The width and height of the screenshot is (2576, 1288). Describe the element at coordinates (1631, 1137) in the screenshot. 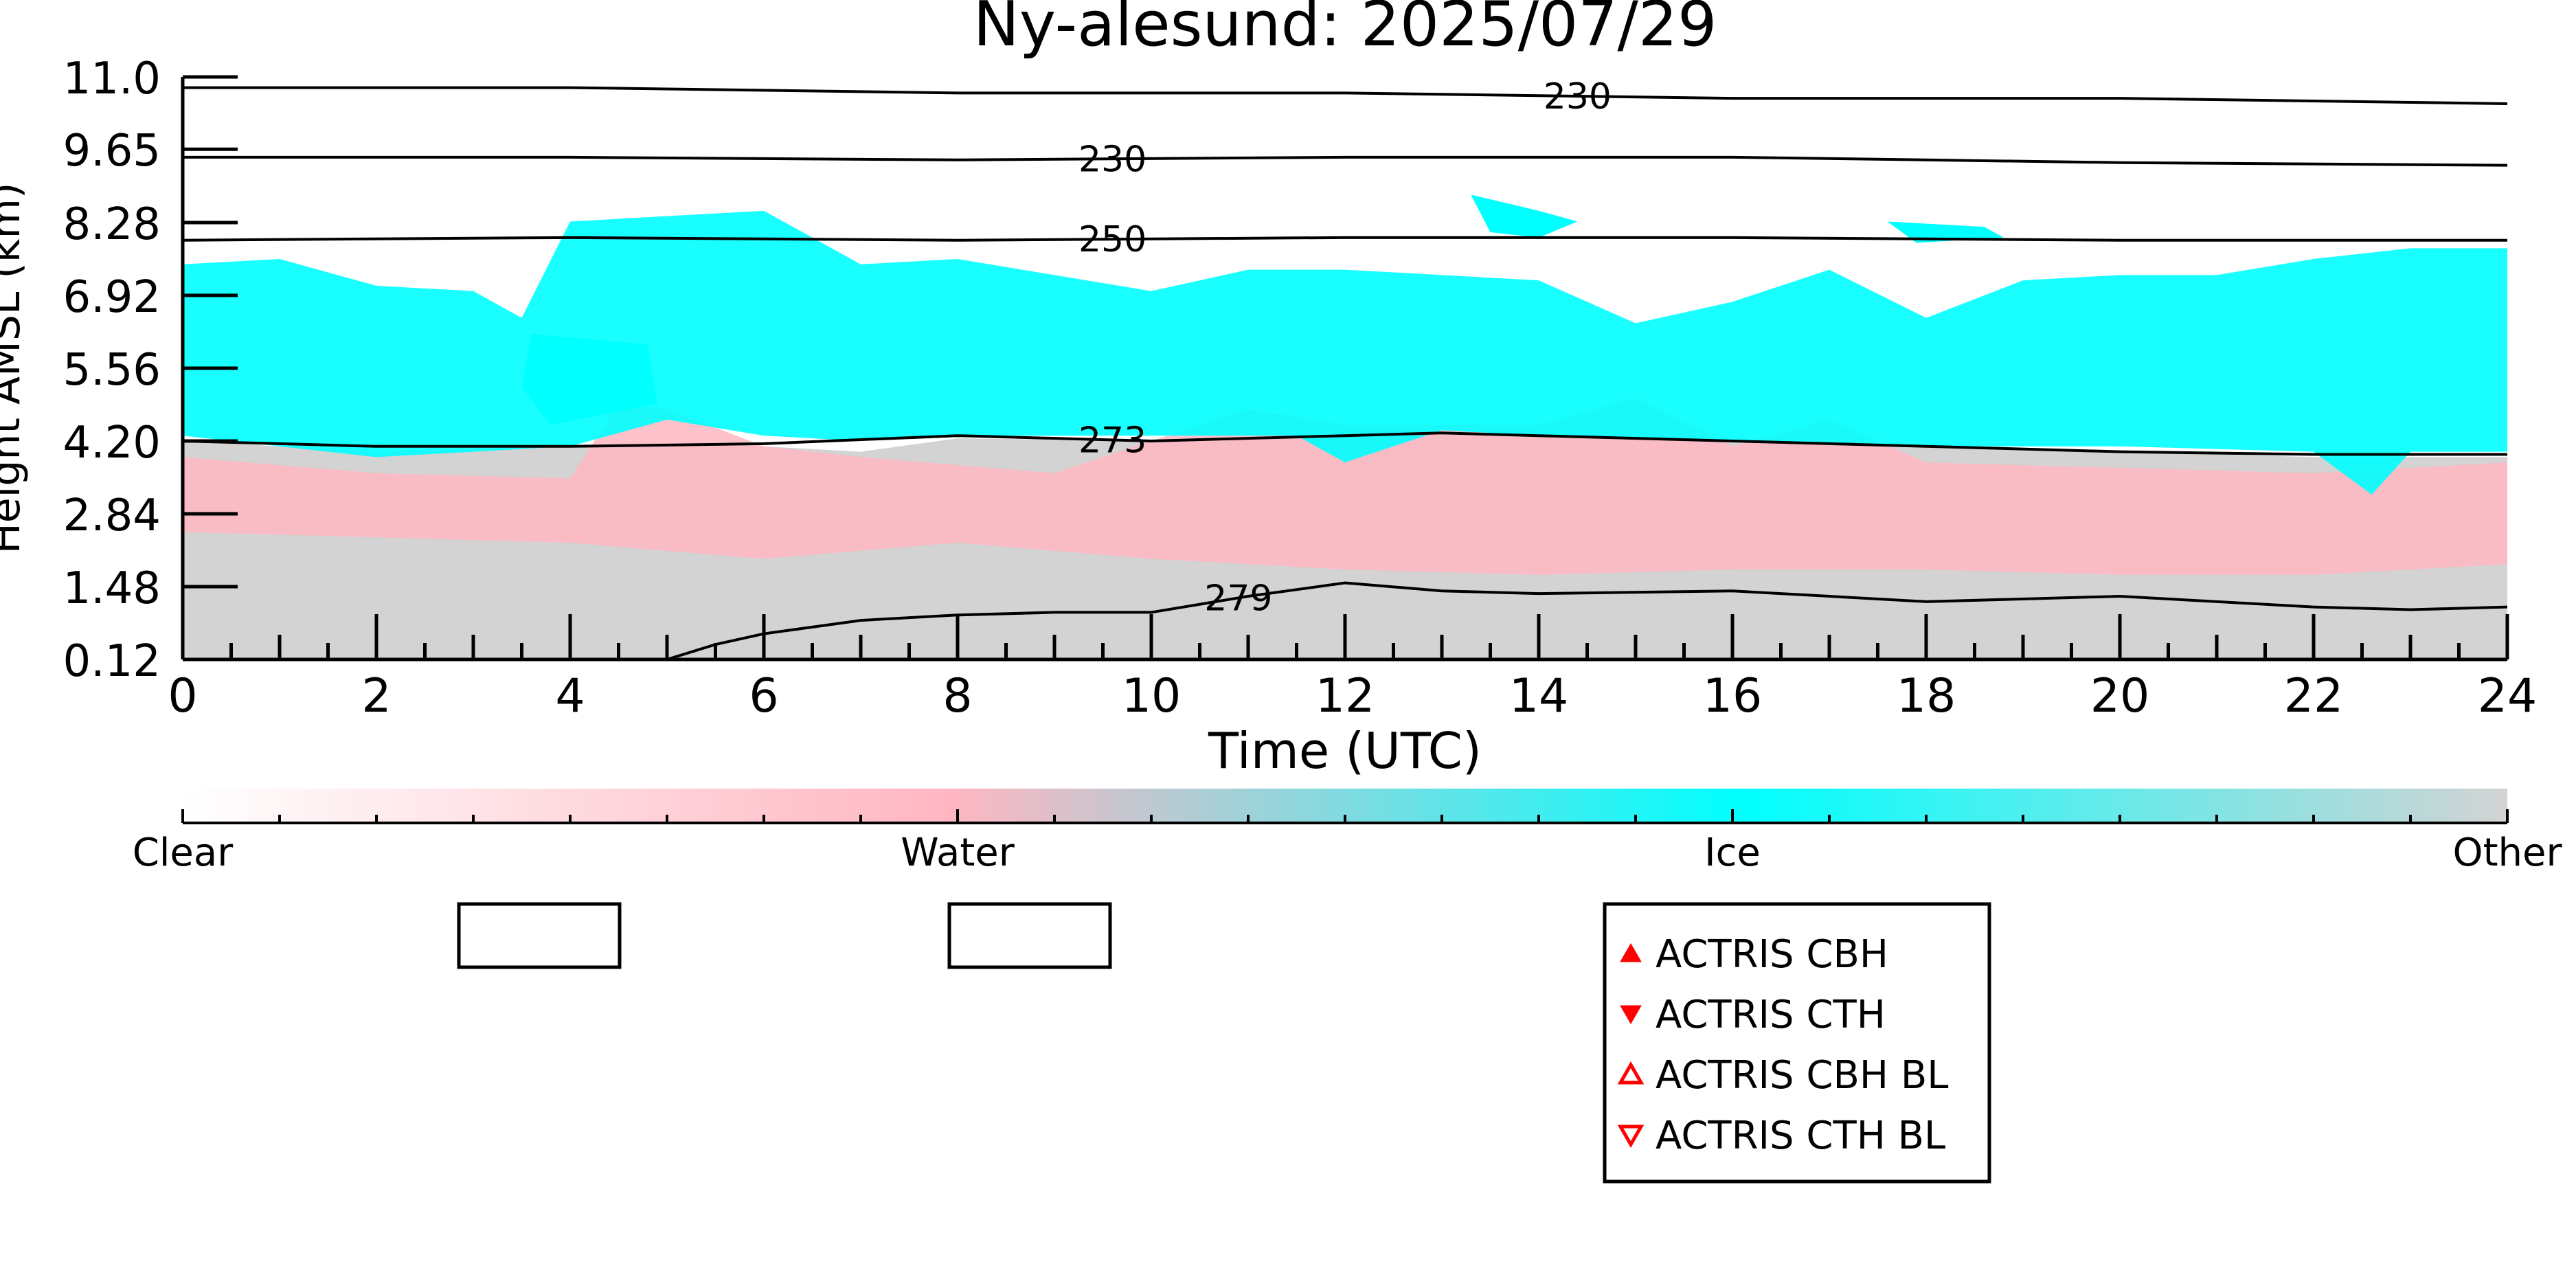

I see `triangle-down-outline-icon` at that location.